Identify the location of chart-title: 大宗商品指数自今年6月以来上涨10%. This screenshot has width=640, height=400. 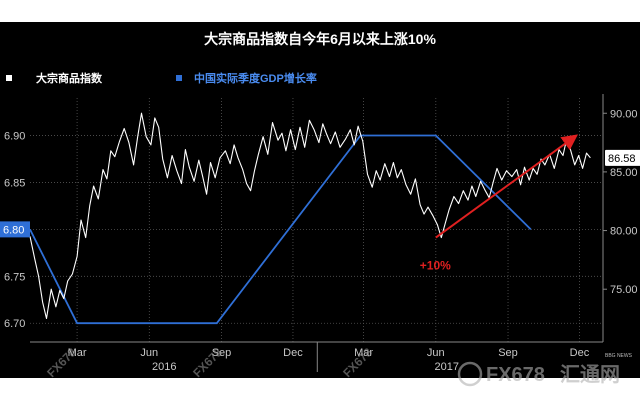
(320, 39).